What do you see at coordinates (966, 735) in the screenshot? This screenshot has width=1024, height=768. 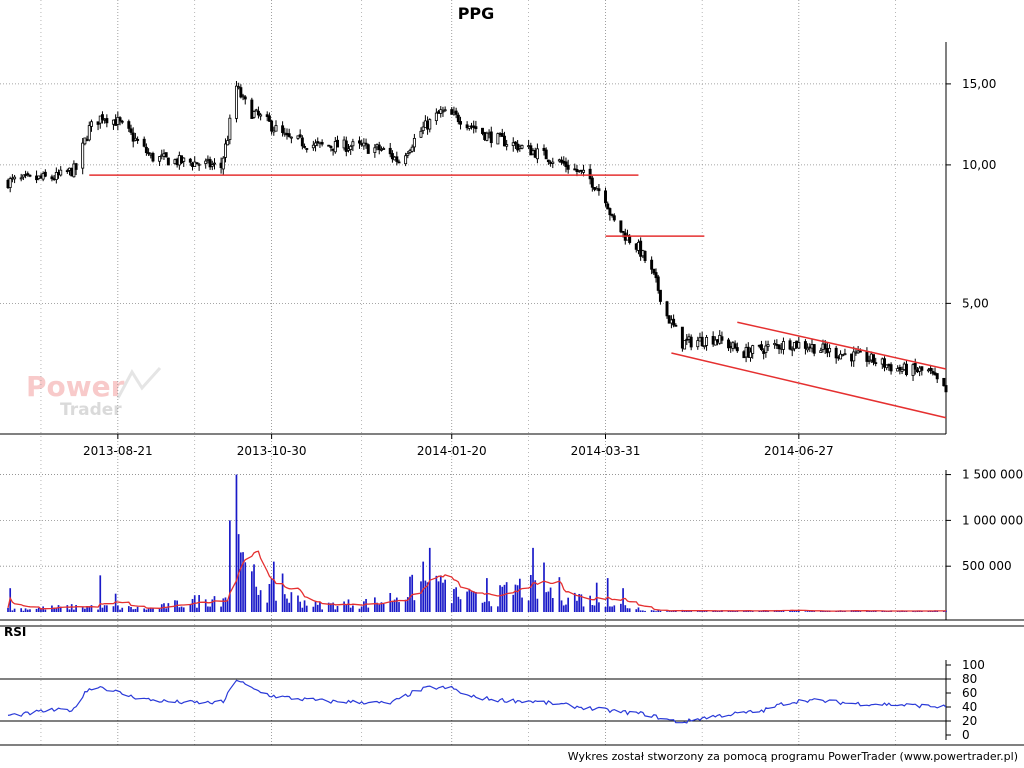 I see `rsi-y-tick-label: 0` at bounding box center [966, 735].